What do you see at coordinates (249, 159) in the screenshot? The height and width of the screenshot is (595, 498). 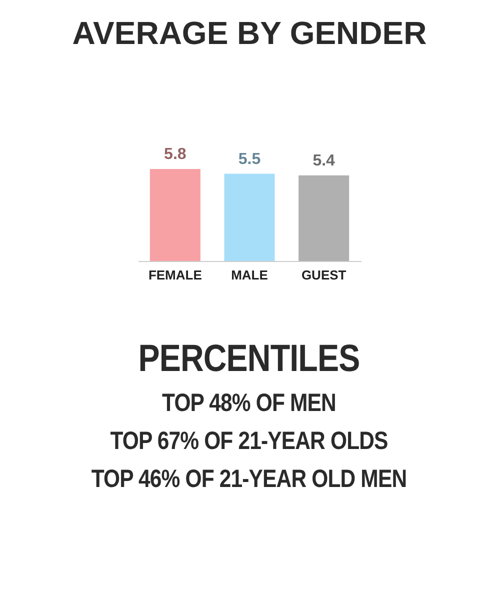 I see `data-label: 5.5` at bounding box center [249, 159].